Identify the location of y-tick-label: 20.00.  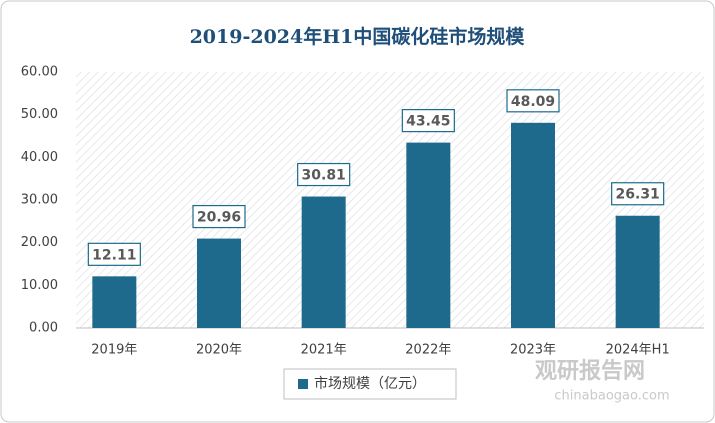
(39, 242).